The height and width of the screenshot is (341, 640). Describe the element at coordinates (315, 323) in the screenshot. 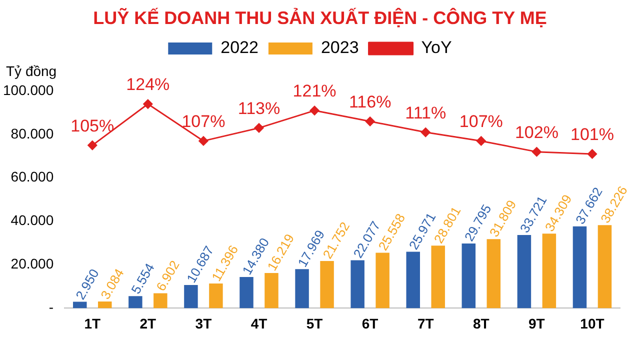

I see `x-tick-label: 5T` at that location.